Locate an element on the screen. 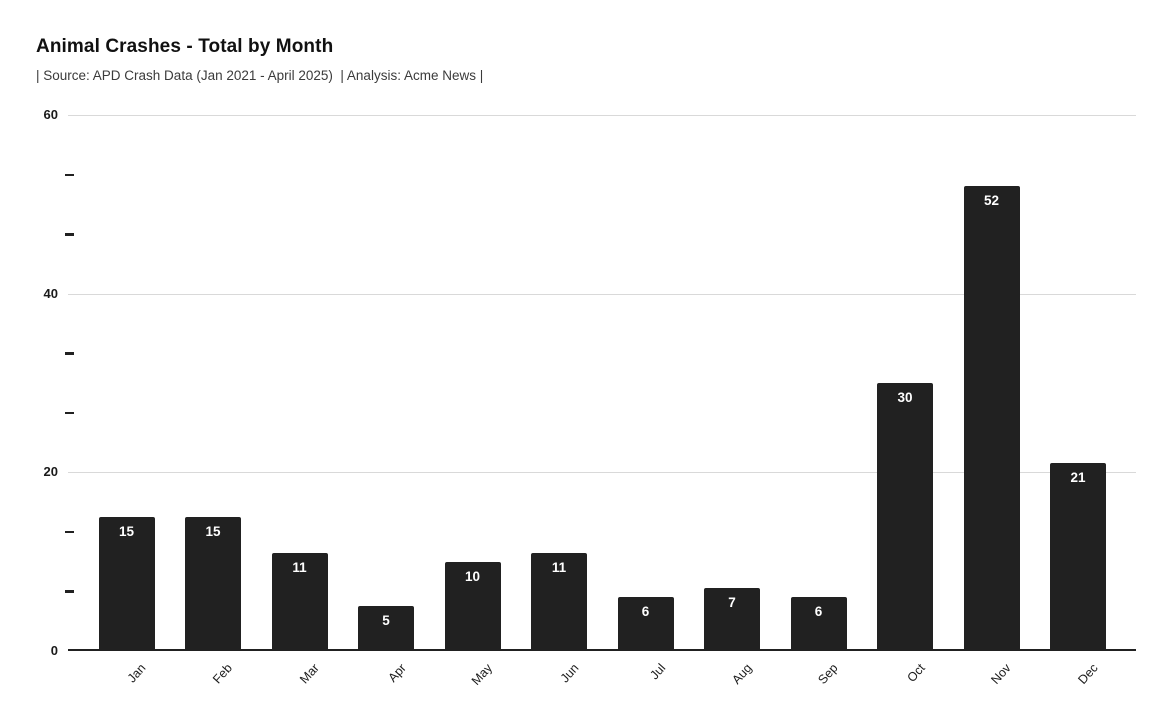 This screenshot has height=724, width=1173. bar-jul: 6 is located at coordinates (645, 624).